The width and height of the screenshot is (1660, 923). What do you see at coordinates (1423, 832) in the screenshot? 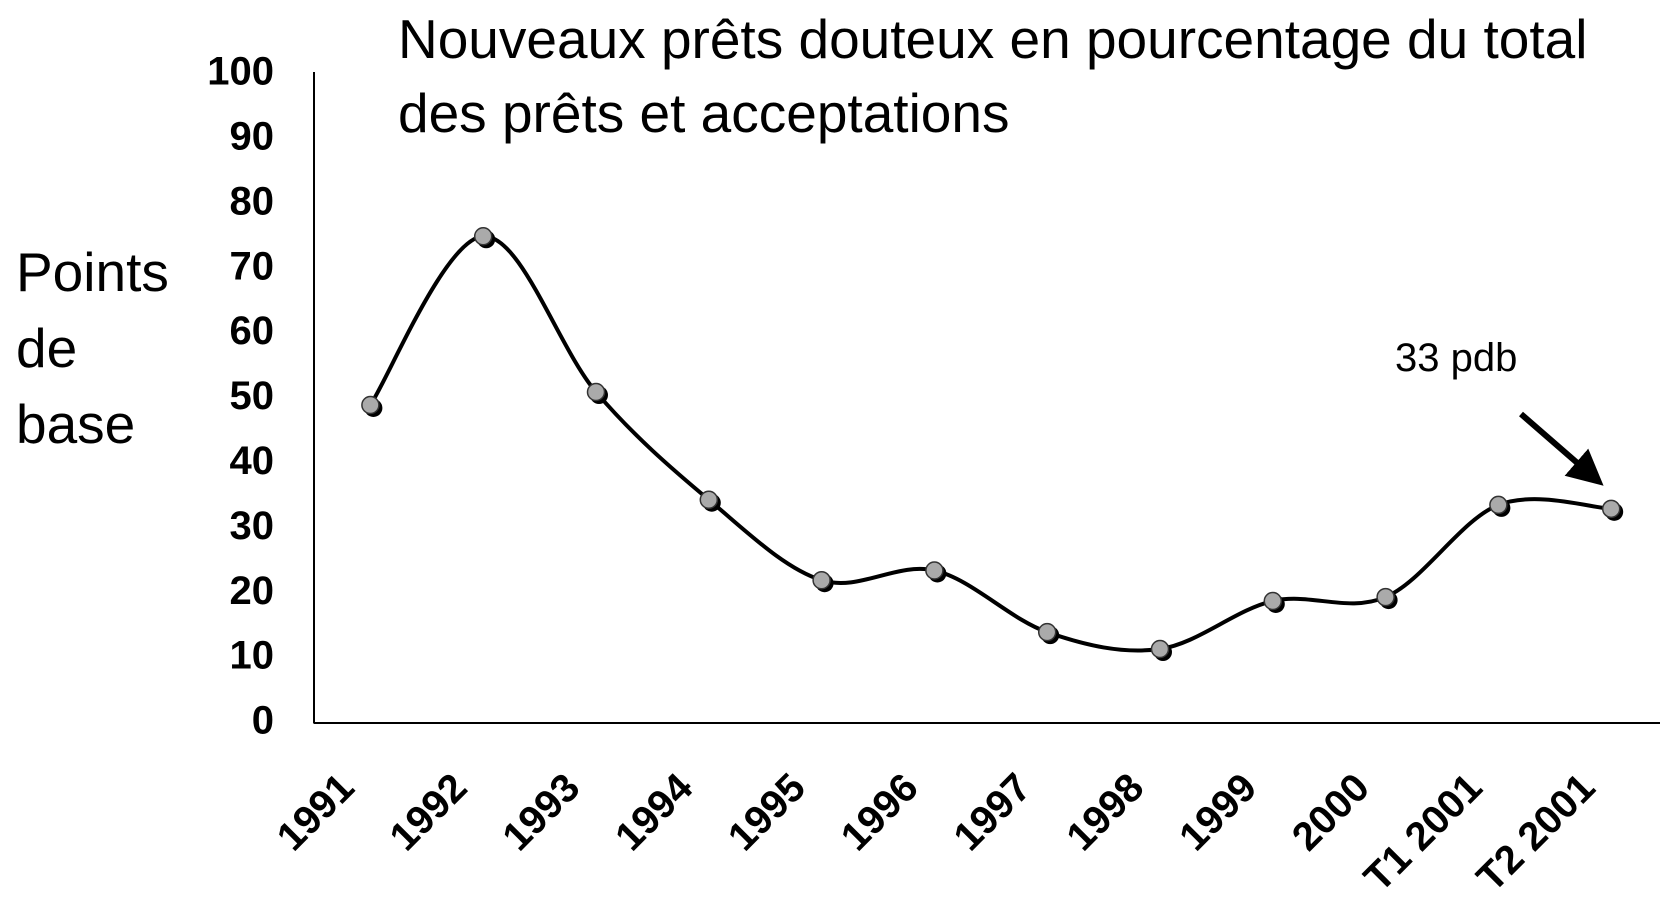
I see `x-tick-label: T1 2001` at bounding box center [1423, 832].